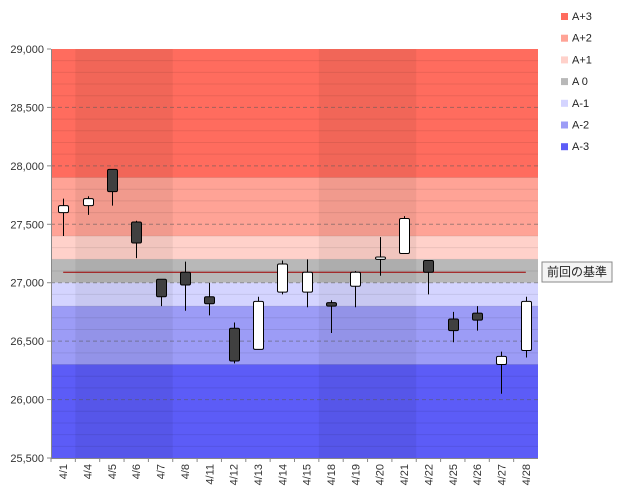 The height and width of the screenshot is (499, 622). What do you see at coordinates (294, 271) in the screenshot?
I see `band-a0` at bounding box center [294, 271].